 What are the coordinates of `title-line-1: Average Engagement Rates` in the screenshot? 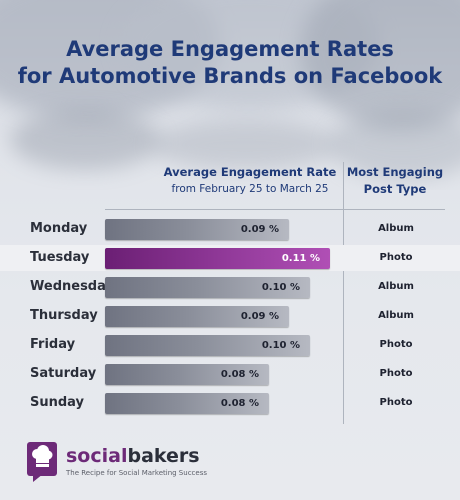 It's located at (230, 49).